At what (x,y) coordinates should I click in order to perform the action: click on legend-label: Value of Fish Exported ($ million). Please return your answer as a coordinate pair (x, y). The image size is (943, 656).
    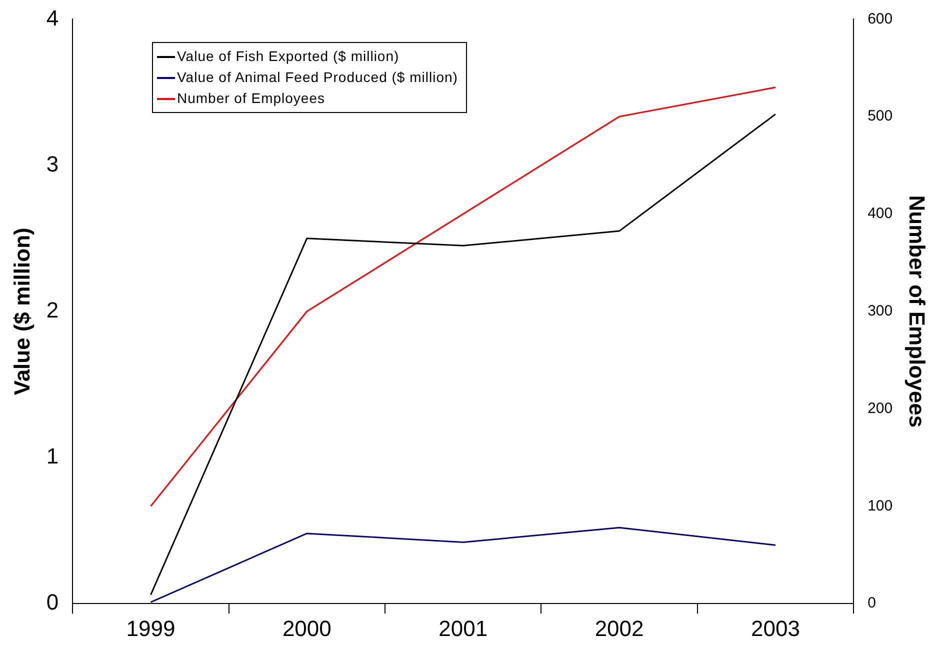
    Looking at the image, I should click on (288, 56).